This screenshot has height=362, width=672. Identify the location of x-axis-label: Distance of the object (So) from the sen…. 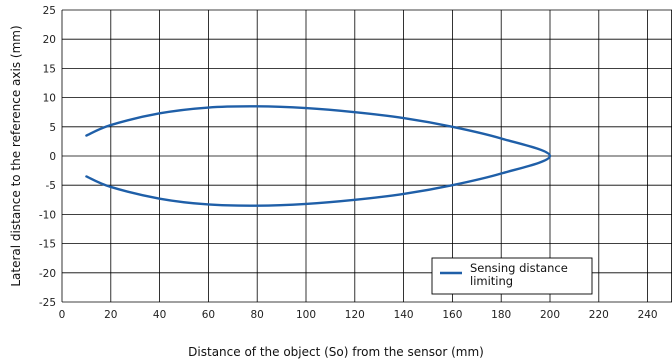
(336, 352).